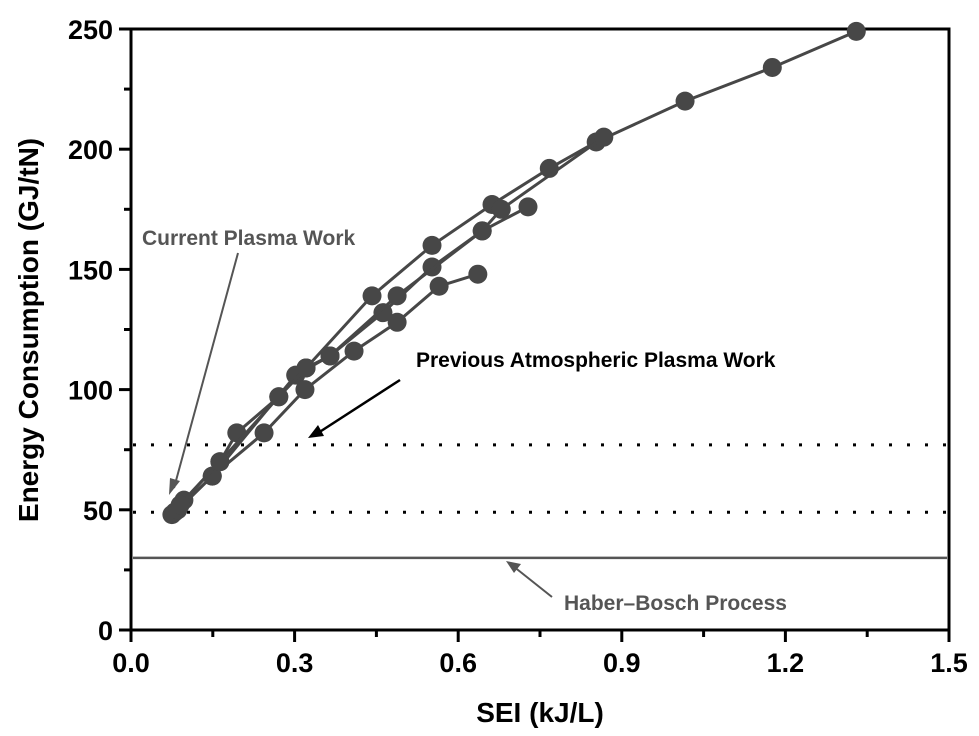  I want to click on x-axis-title: SEI (kJ/L), so click(540, 712).